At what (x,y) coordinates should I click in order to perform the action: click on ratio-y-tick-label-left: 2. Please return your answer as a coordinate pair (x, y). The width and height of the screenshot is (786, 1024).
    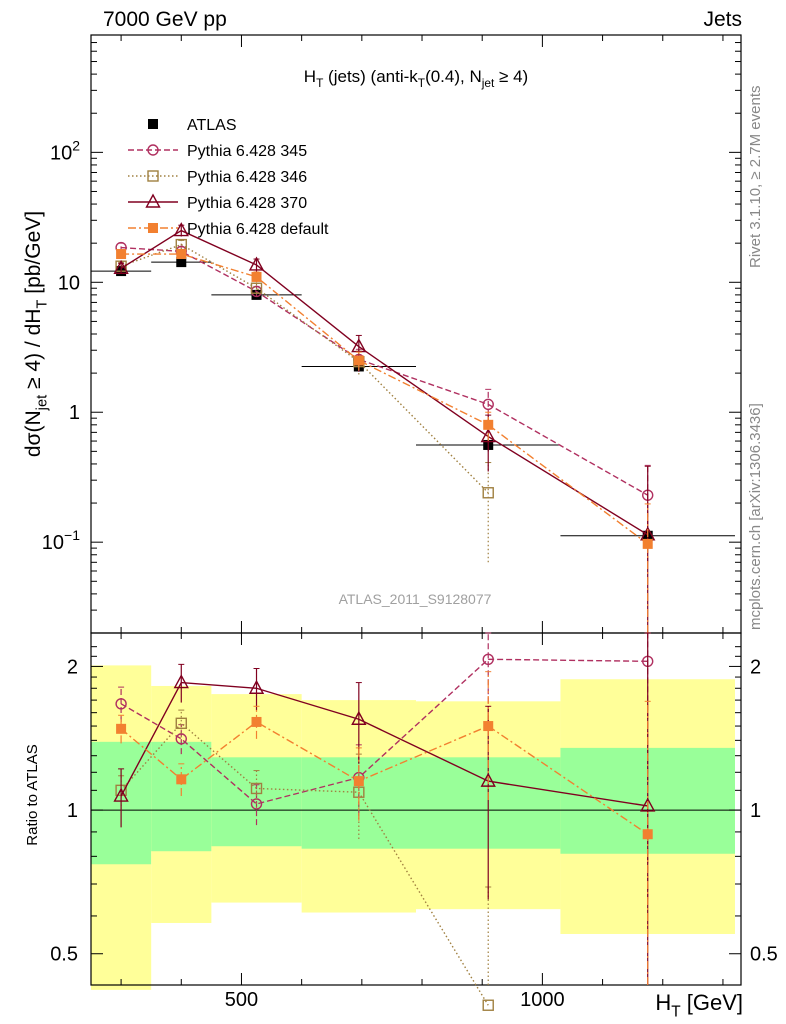
    Looking at the image, I should click on (72, 667).